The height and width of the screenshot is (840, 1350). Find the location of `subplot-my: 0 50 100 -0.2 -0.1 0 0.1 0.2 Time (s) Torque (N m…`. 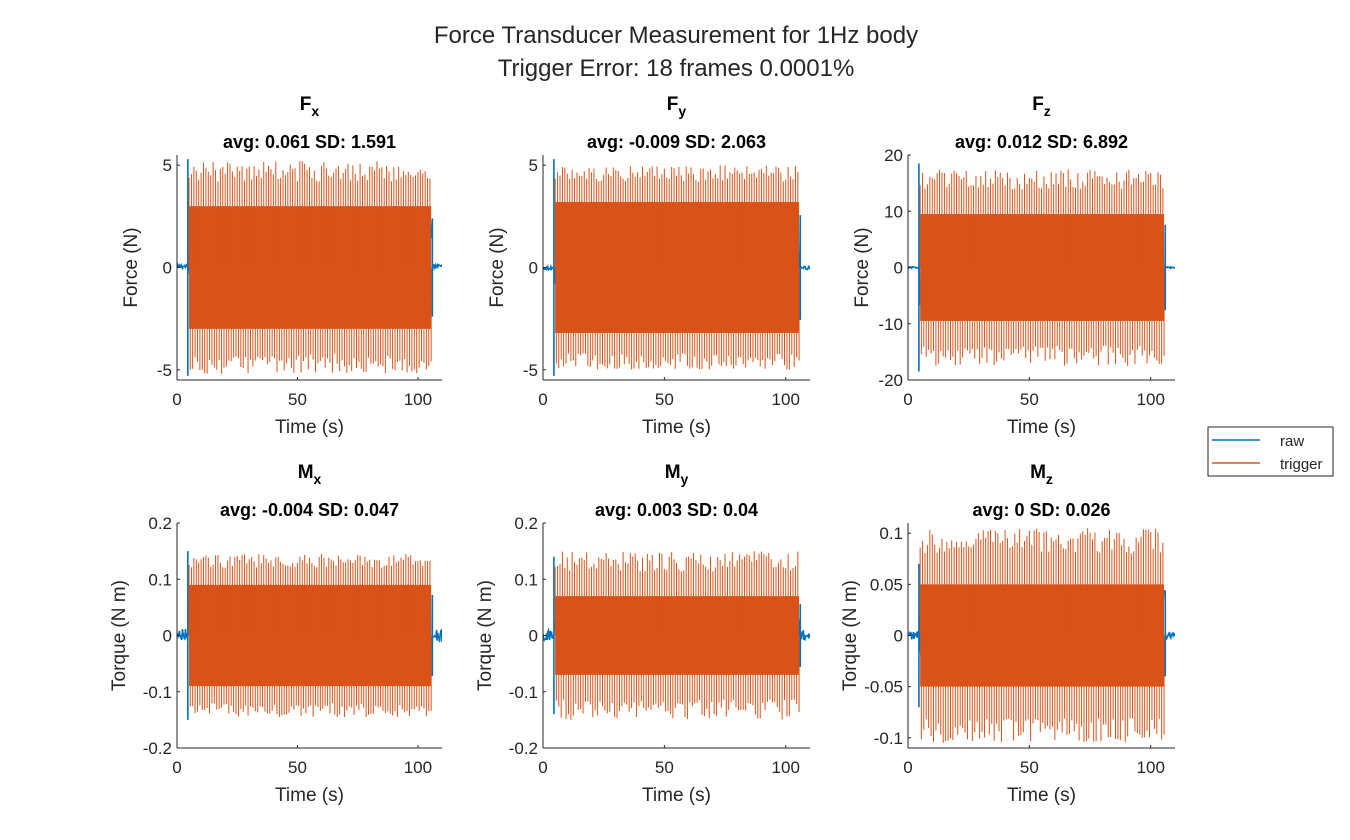

subplot-my: 0 50 100 -0.2 -0.1 0 0.1 0.2 Time (s) Torque (N m… is located at coordinates (642, 634).